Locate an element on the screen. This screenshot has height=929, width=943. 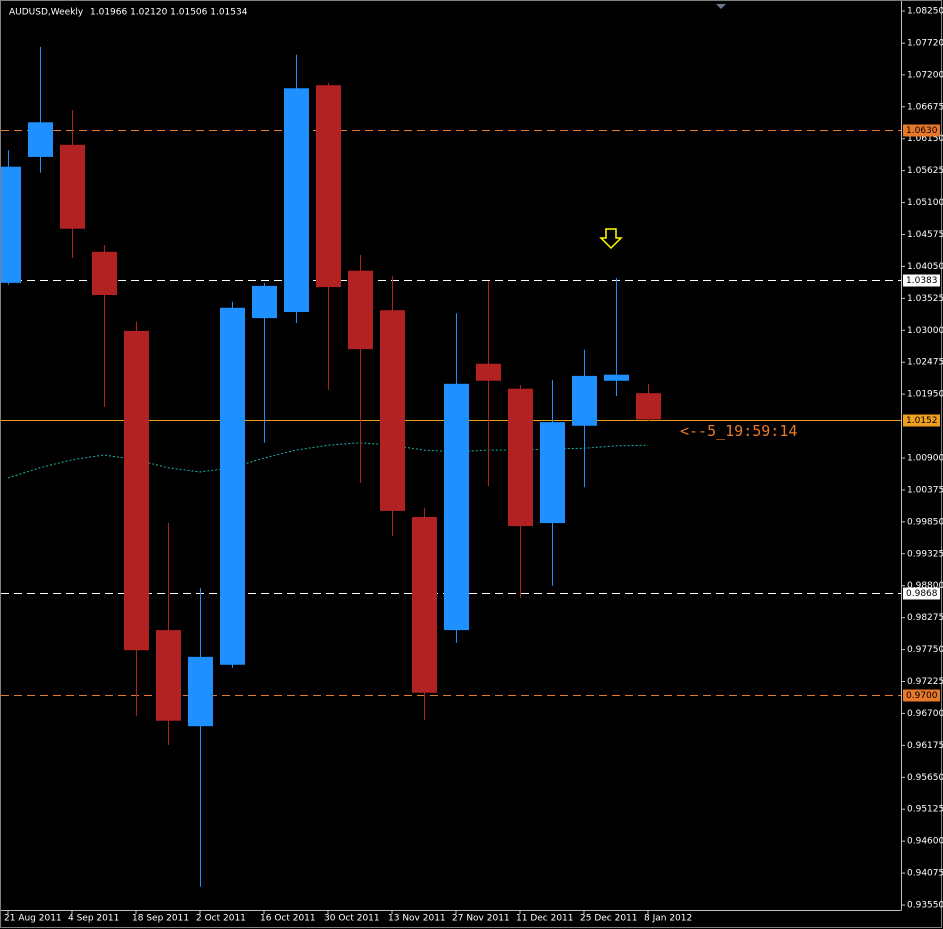
y-tick-label: 1.07720 is located at coordinates (925, 44).